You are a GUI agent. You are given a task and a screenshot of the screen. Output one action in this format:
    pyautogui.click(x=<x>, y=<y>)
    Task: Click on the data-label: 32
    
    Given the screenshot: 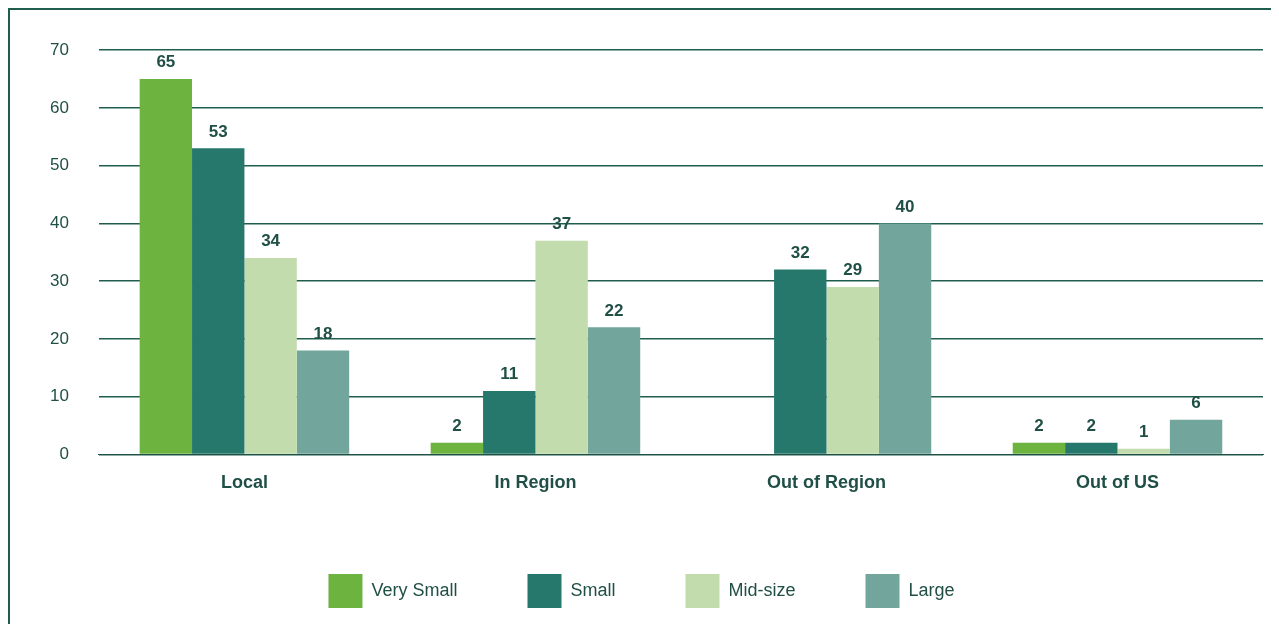 What is the action you would take?
    pyautogui.click(x=800, y=252)
    